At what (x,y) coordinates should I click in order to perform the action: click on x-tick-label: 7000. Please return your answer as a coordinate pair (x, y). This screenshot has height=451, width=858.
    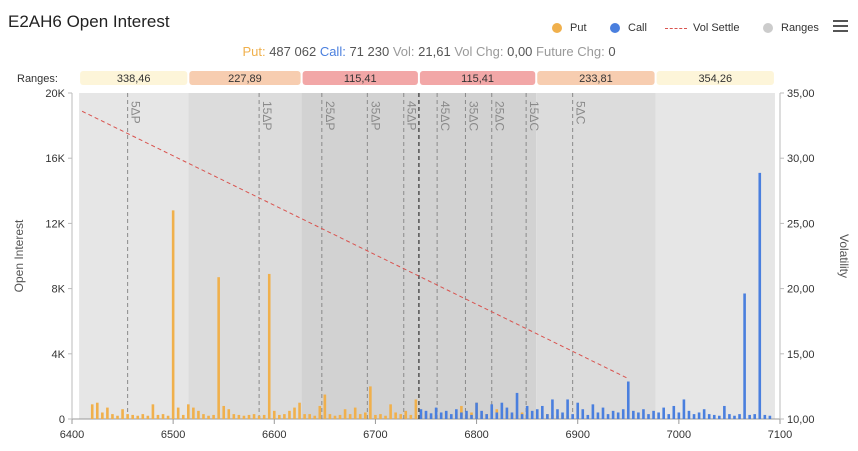
    Looking at the image, I should click on (679, 435).